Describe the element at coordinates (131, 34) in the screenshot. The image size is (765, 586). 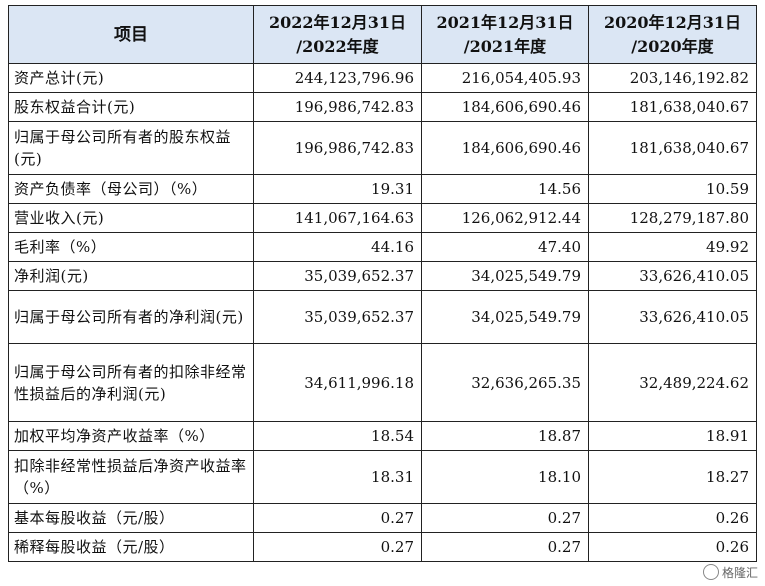
I see `header-item: 项目` at that location.